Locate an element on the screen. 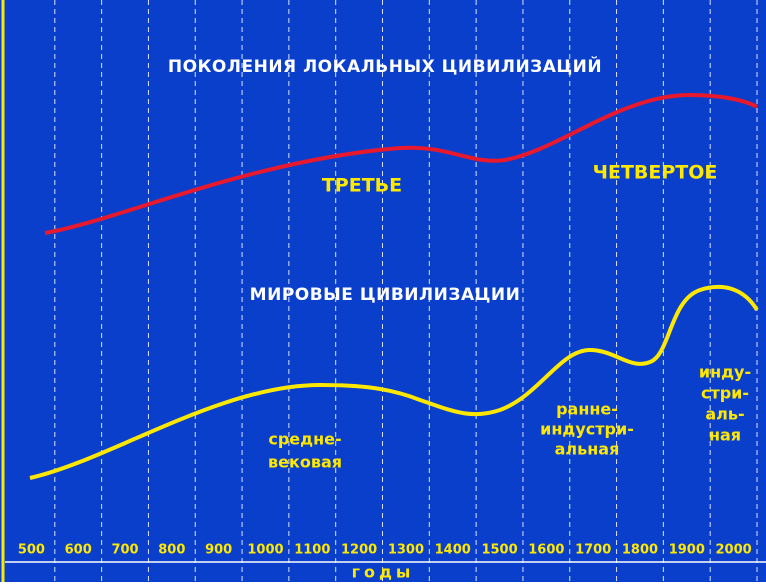 The image size is (766, 586). lower-label: альная is located at coordinates (587, 449).